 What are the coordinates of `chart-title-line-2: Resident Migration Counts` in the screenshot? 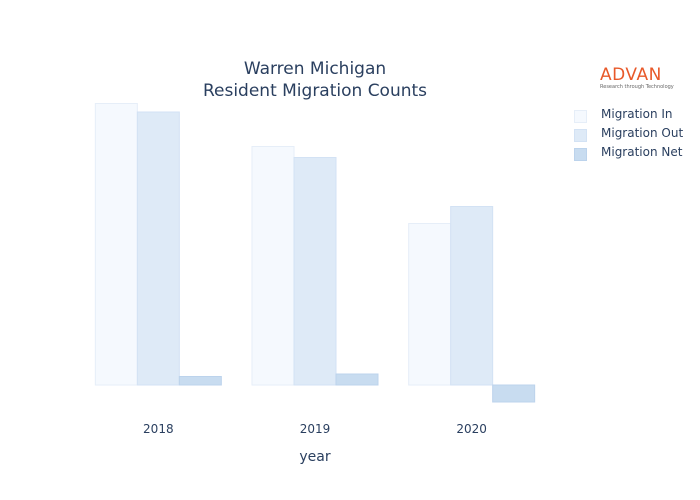 It's located at (315, 91).